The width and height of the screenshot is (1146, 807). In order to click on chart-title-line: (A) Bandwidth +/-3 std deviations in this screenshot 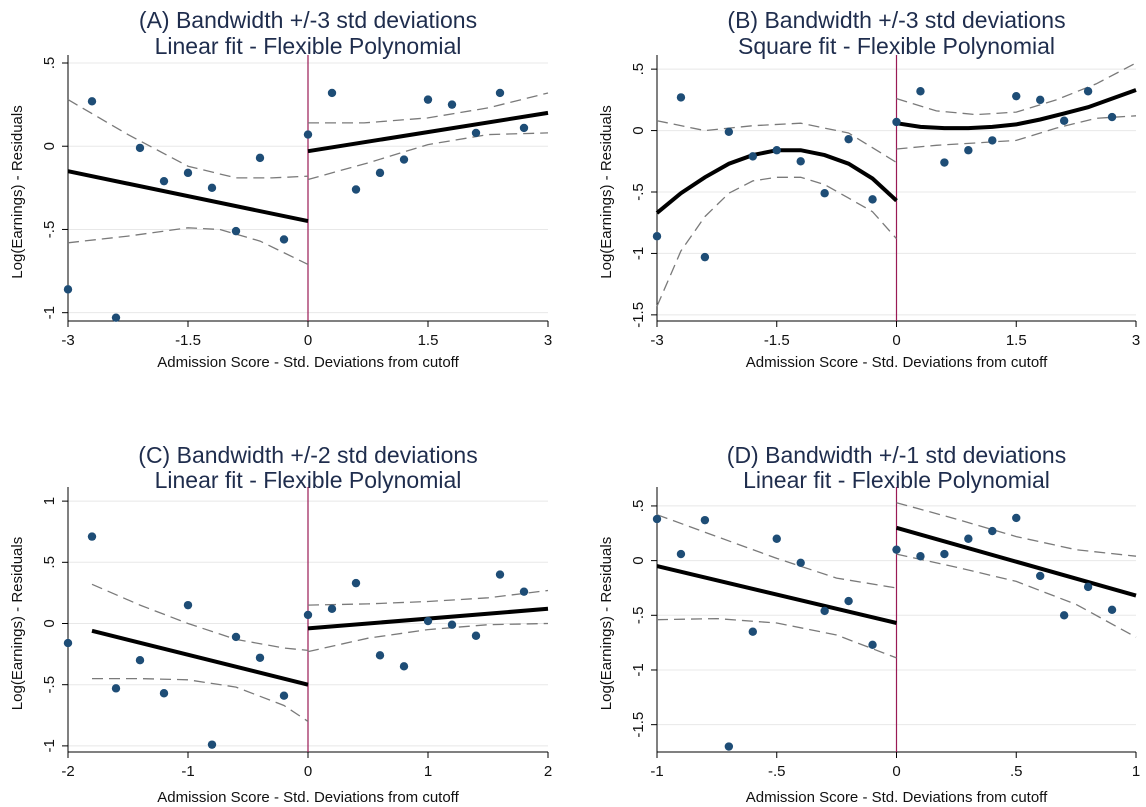, I will do `click(308, 20)`.